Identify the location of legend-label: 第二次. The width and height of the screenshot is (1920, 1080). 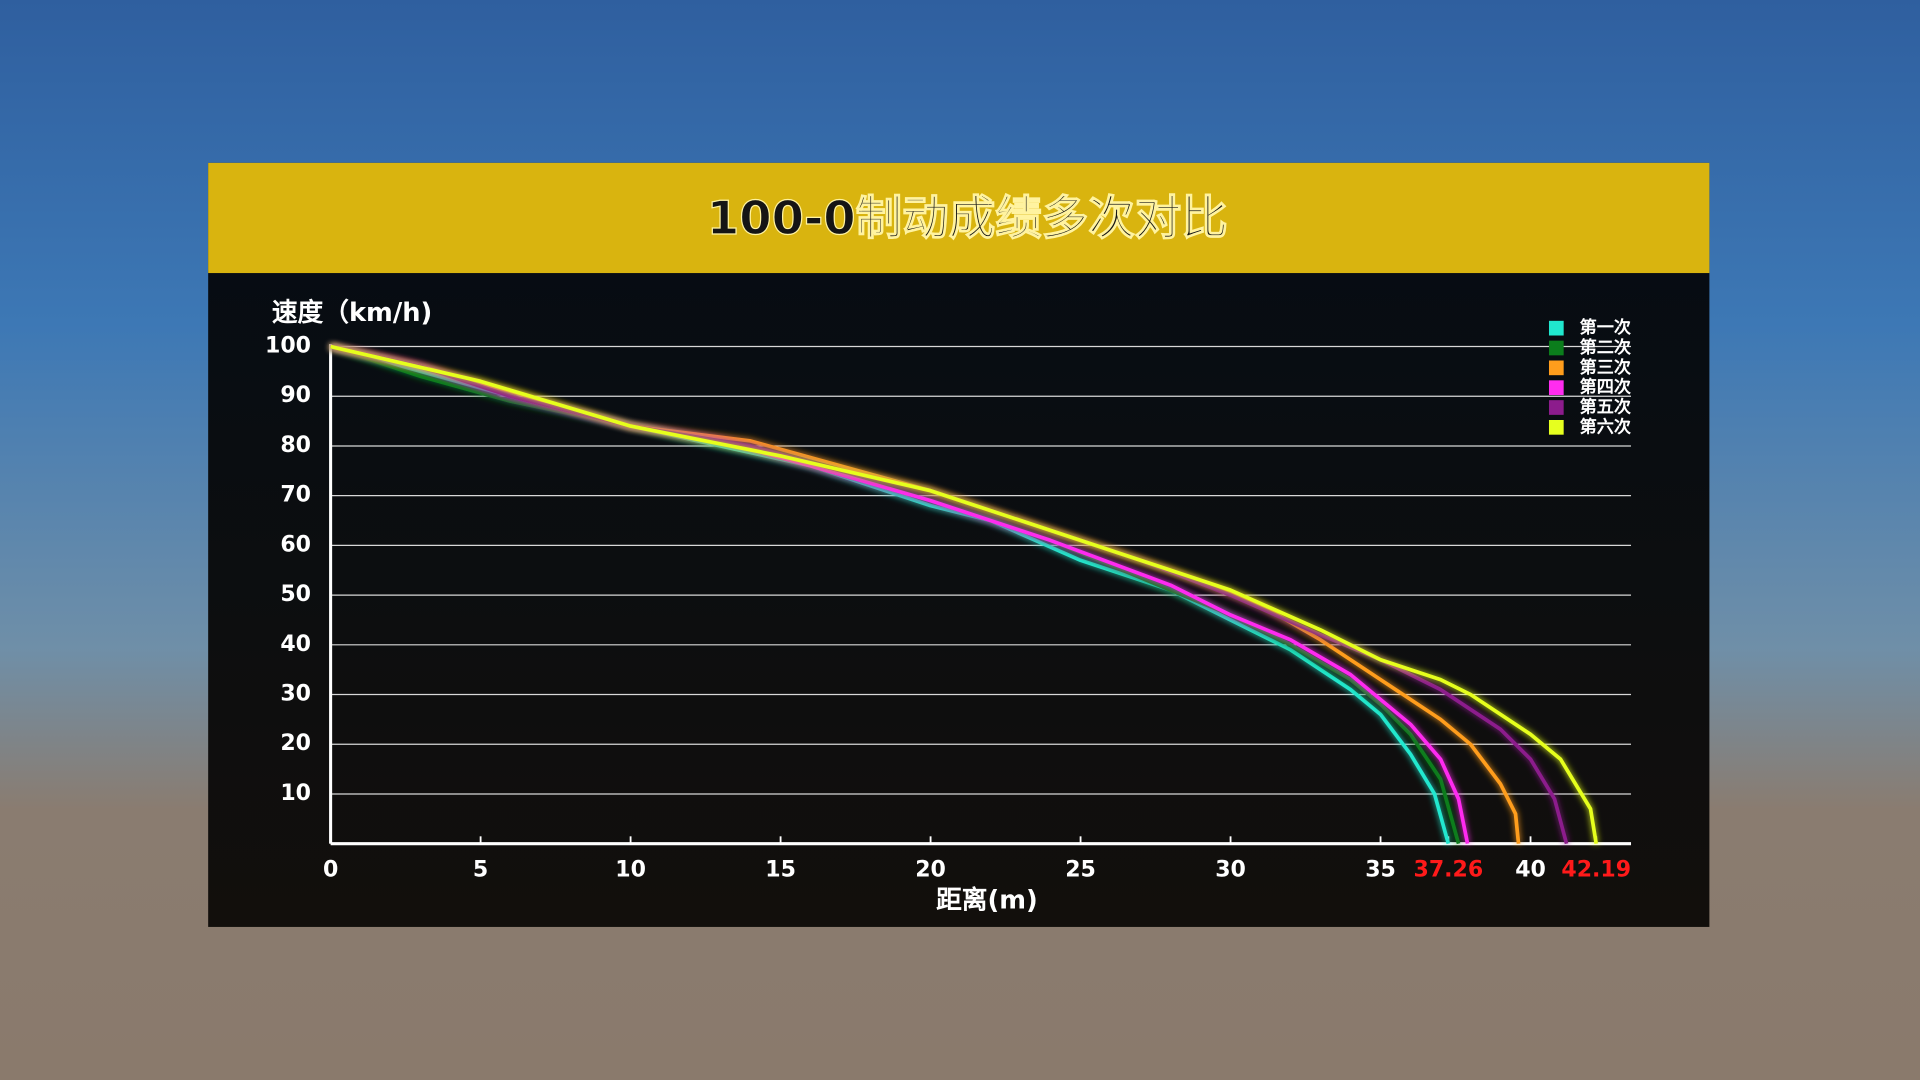
(1606, 347).